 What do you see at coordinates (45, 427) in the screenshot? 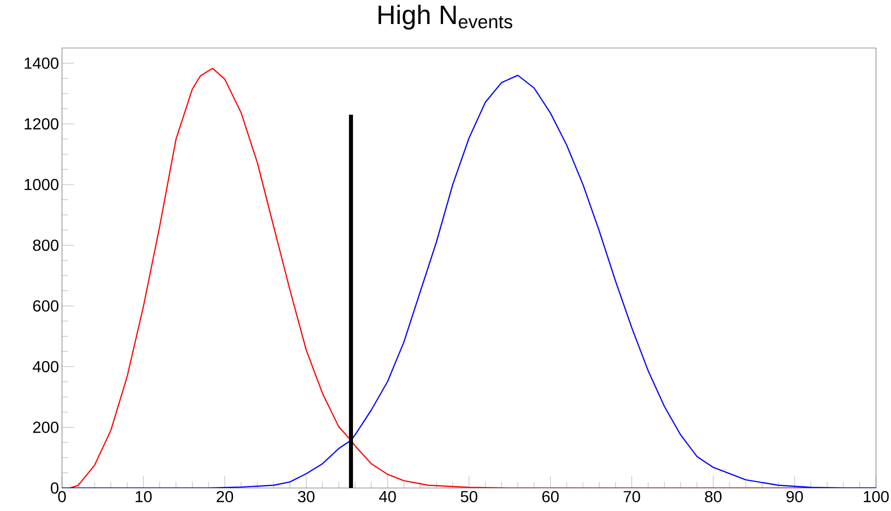
I see `y-tick-label: 200` at bounding box center [45, 427].